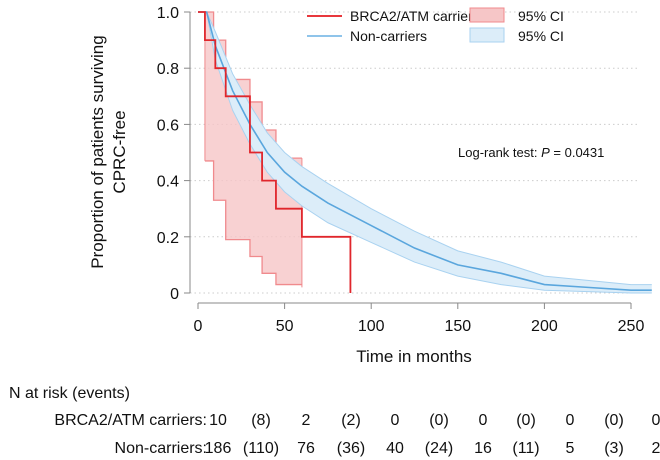 The image size is (660, 460). Describe the element at coordinates (285, 326) in the screenshot. I see `x-tick-label: 50` at that location.